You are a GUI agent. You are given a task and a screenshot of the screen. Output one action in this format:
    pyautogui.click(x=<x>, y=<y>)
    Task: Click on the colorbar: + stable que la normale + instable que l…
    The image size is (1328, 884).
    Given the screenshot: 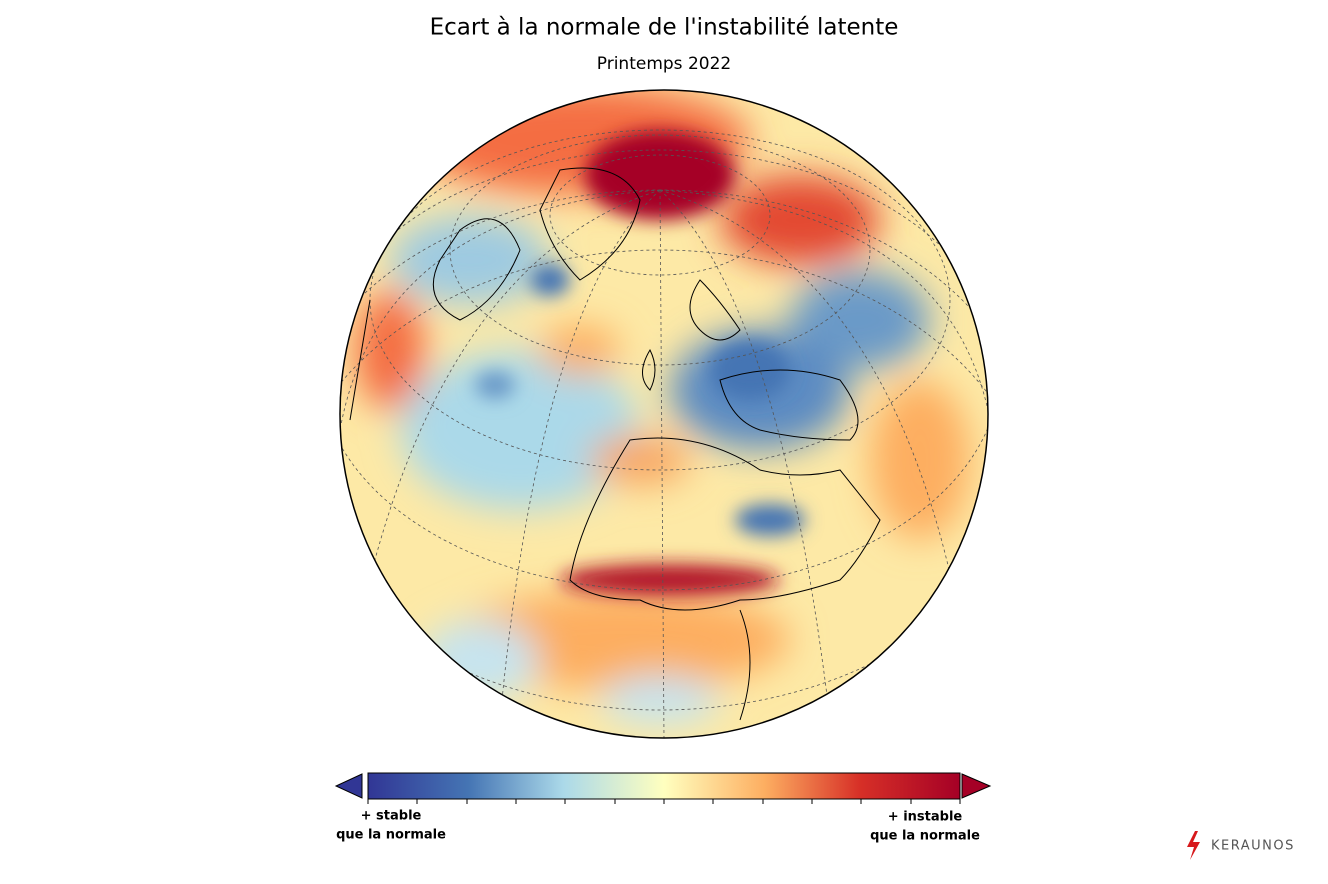 What is the action you would take?
    pyautogui.click(x=663, y=808)
    